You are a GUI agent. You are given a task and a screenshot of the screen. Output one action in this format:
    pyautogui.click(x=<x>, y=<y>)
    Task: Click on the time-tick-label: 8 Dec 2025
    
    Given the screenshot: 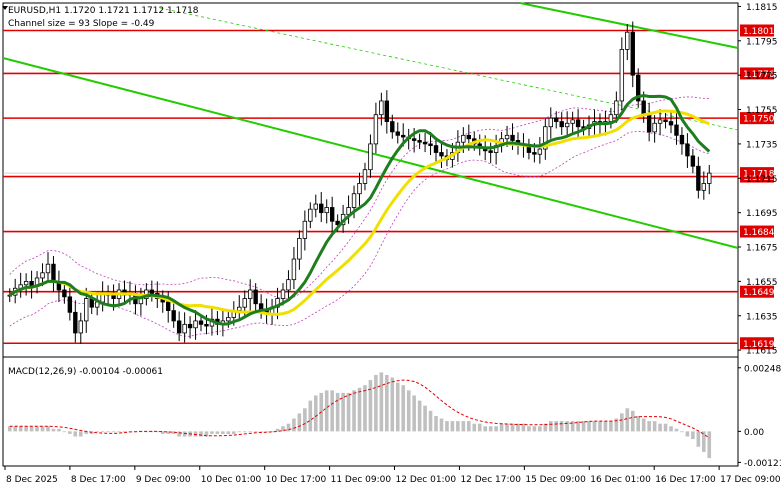 What is the action you would take?
    pyautogui.click(x=32, y=480)
    